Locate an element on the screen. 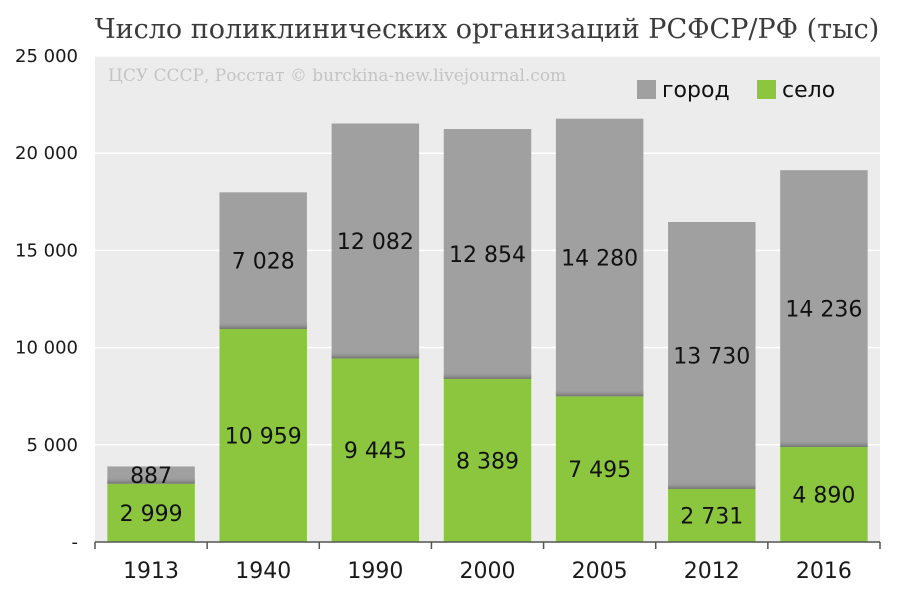 Image resolution: width=900 pixels, height=592 pixels. data-label-rural: 8 389 is located at coordinates (487, 461).